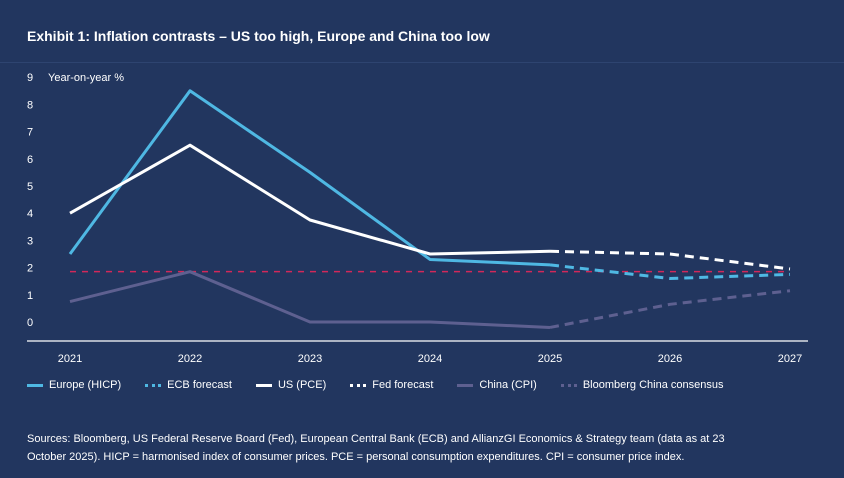 The image size is (844, 478). I want to click on x-tick-label: 2021, so click(70, 359).